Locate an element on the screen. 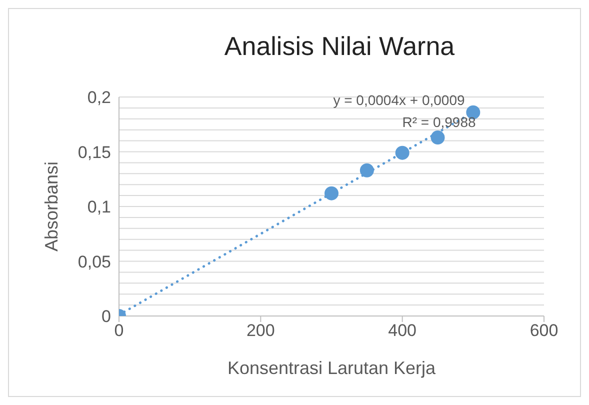 The width and height of the screenshot is (589, 405). x-axis-title: Konsentrasi Larutan Kerja is located at coordinates (332, 368).